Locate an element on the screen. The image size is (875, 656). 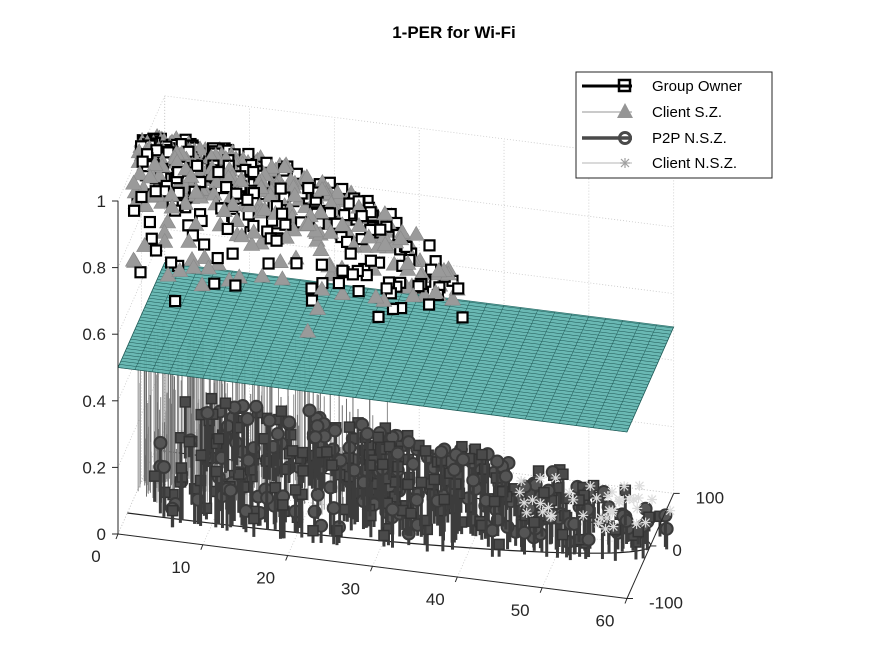
legend-entry-group-owner: Group Owner is located at coordinates (662, 86).